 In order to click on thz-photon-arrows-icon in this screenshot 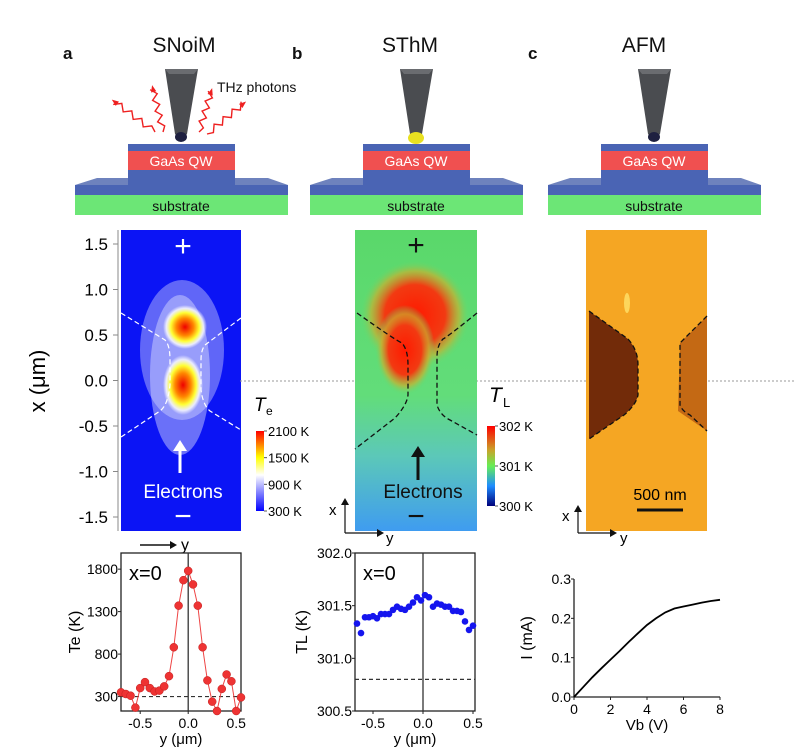, I will do `click(179, 110)`.